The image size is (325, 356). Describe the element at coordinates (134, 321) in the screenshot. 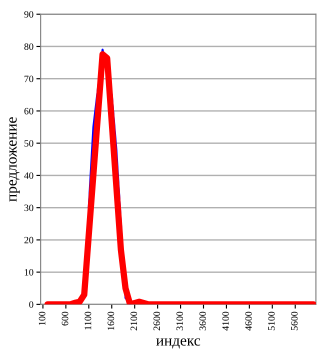

I see `x-tick-label: 2100` at that location.